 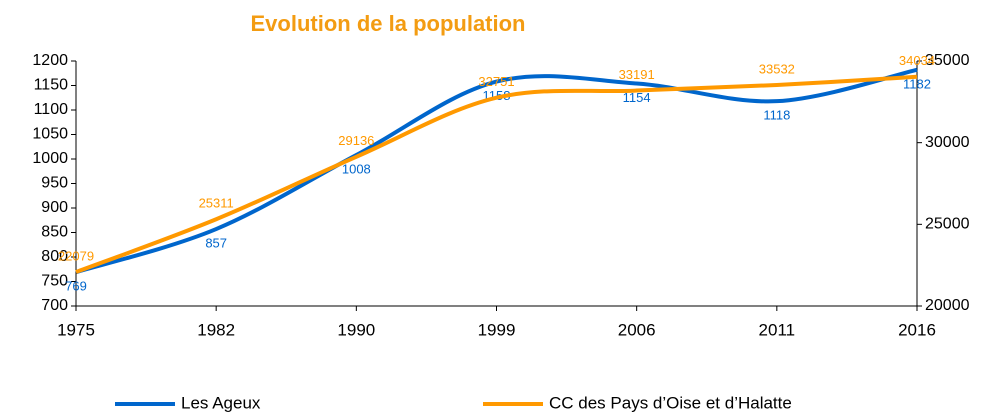 What do you see at coordinates (777, 68) in the screenshot?
I see `data-label: 33532` at bounding box center [777, 68].